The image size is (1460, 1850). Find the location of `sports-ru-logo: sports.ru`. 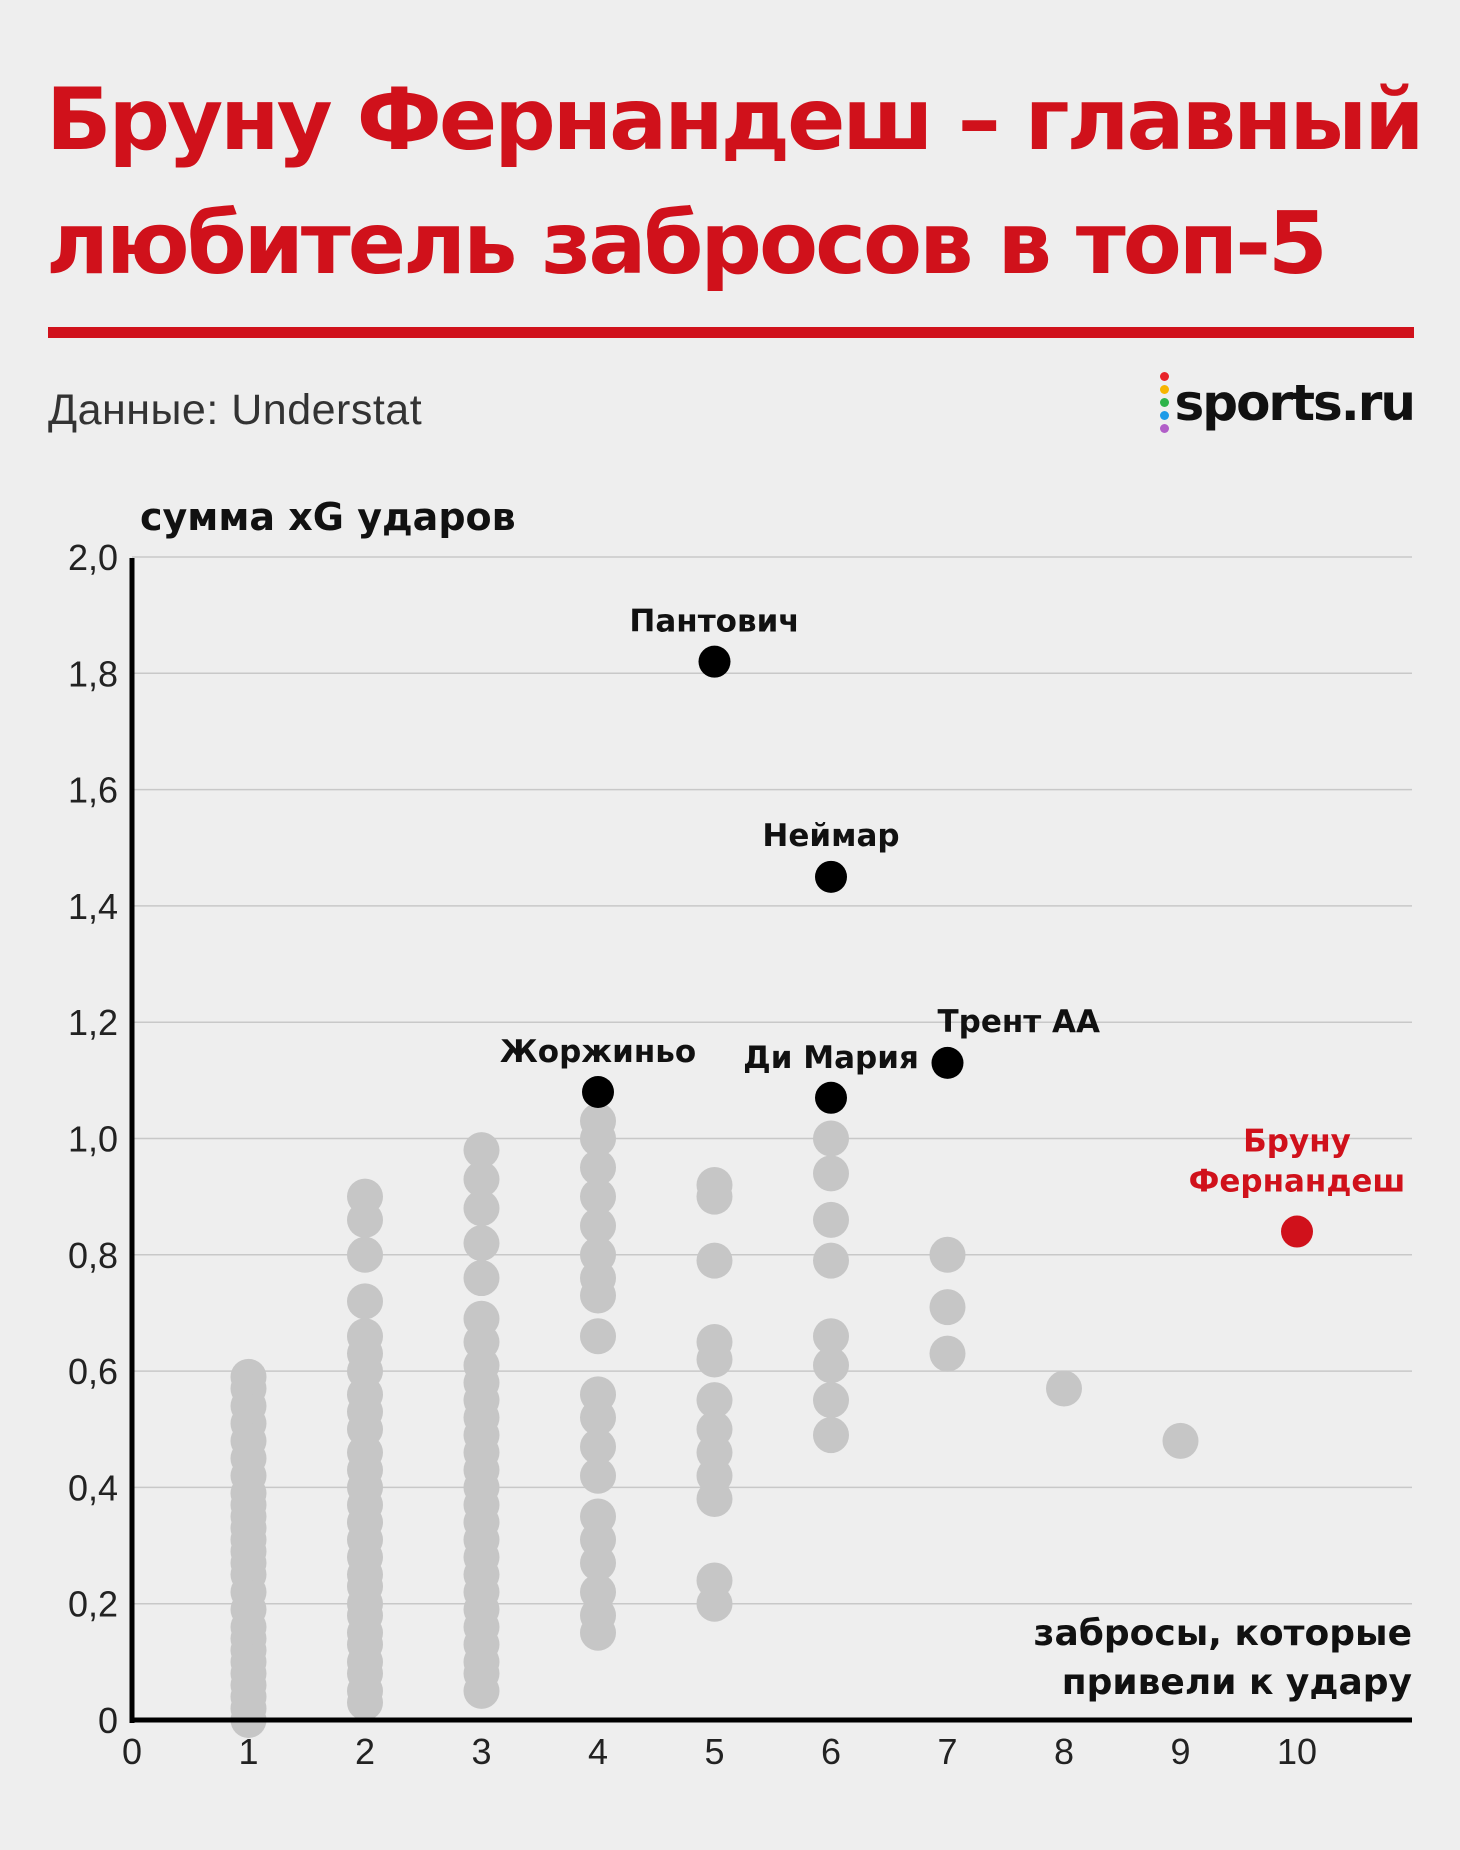

sports-ru-logo: sports.ru is located at coordinates (1287, 402).